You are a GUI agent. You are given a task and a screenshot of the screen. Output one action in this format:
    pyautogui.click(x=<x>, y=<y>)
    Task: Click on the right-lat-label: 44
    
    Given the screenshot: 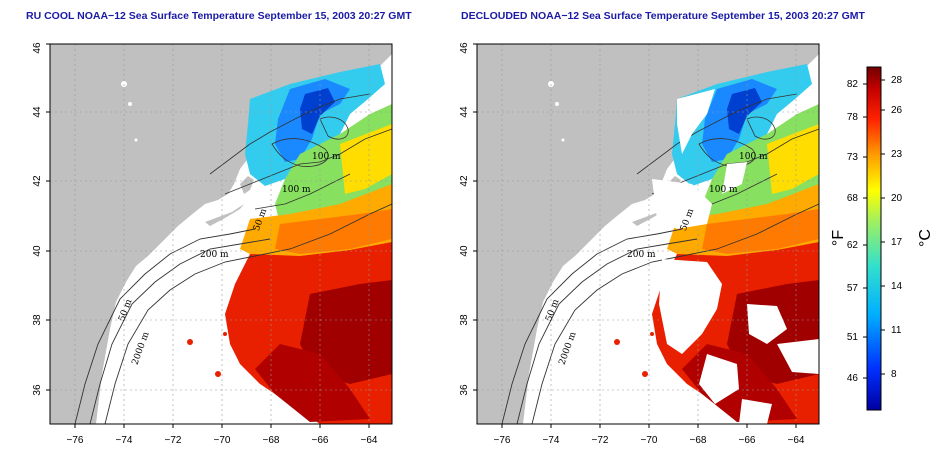 What is the action you would take?
    pyautogui.click(x=464, y=112)
    